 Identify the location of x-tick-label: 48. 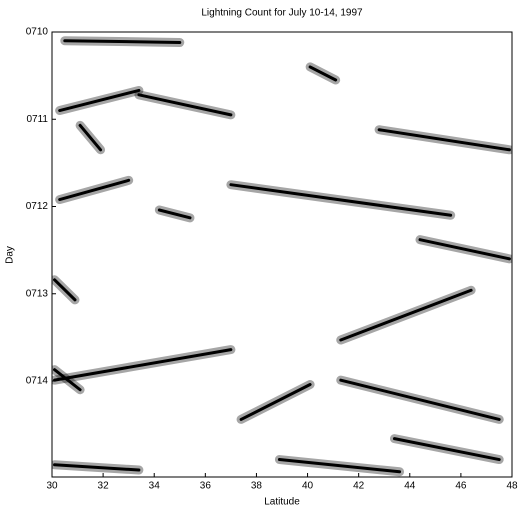
(512, 486).